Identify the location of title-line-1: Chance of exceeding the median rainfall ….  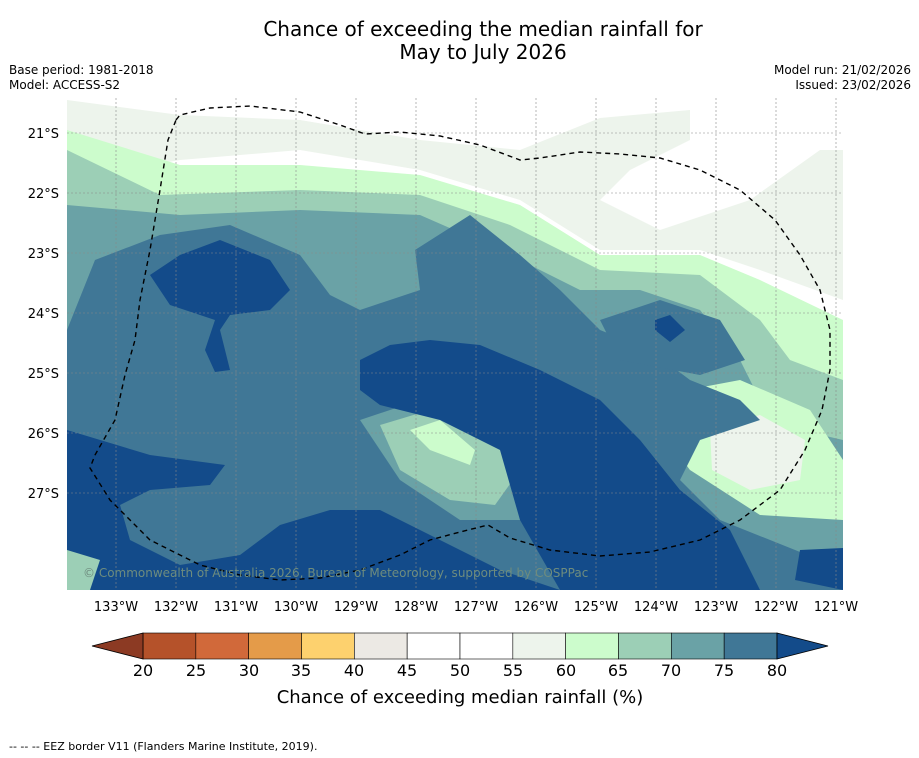
(483, 29).